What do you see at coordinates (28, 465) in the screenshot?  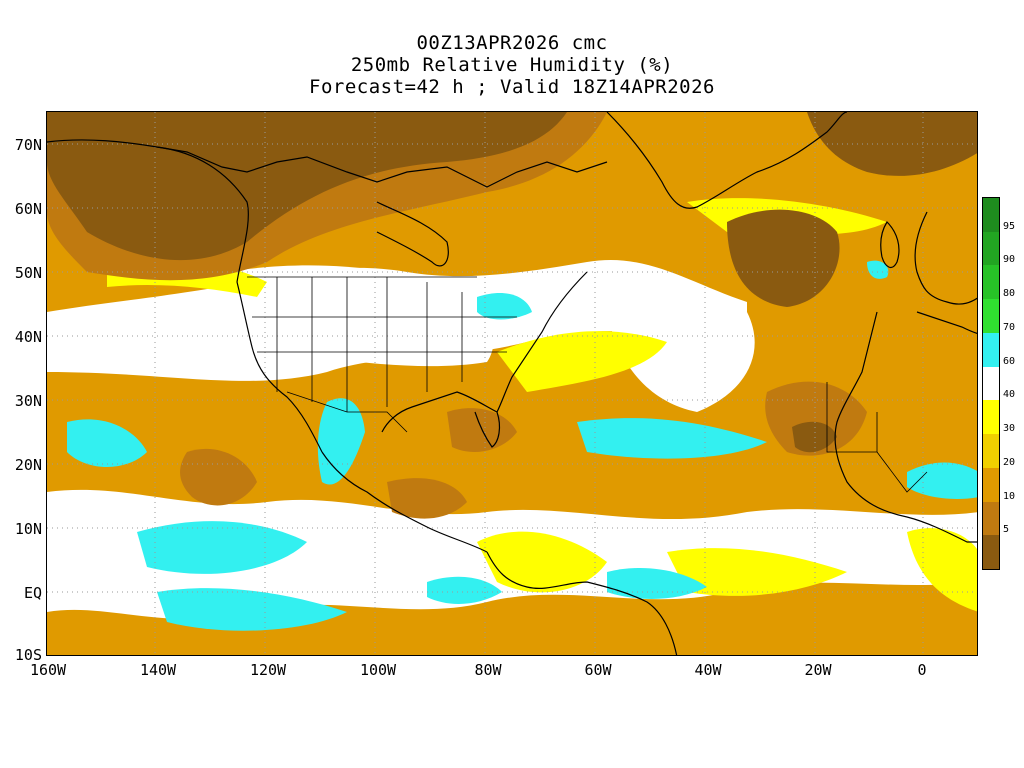 I see `lat-label-20n: 20N` at bounding box center [28, 465].